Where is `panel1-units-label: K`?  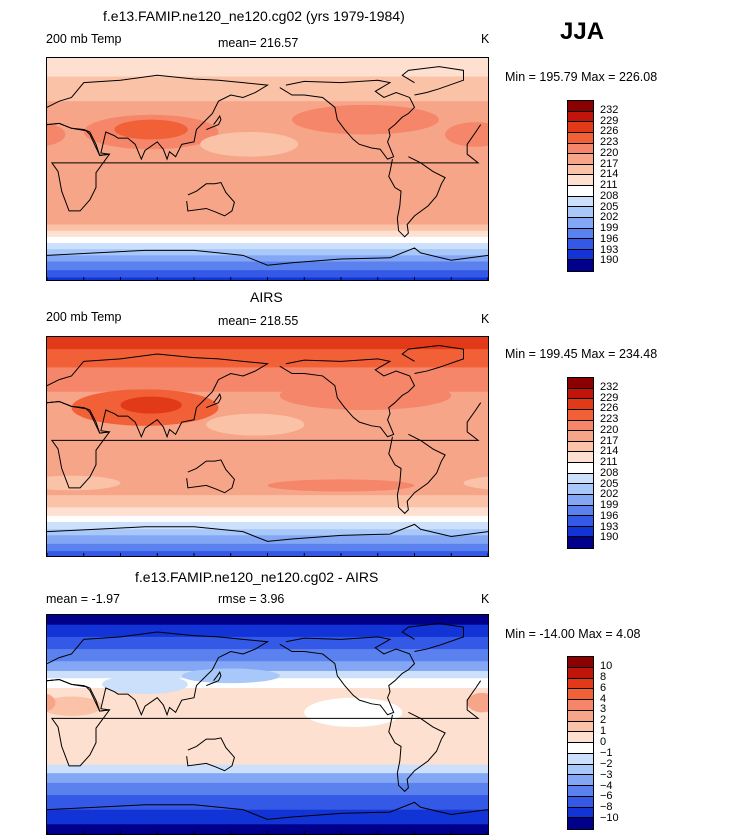 panel1-units-label: K is located at coordinates (485, 39).